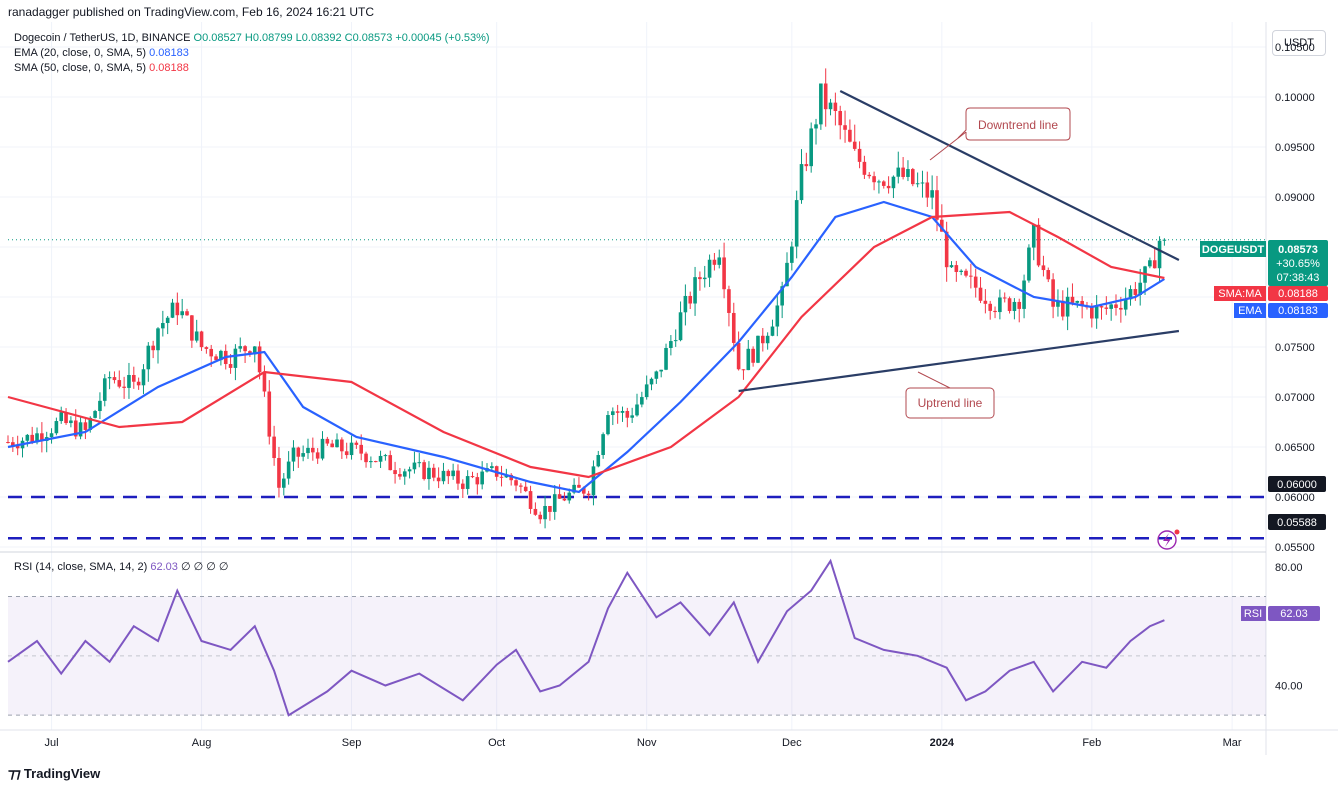  I want to click on price-badge-countdown: 07:38:43, so click(1298, 278).